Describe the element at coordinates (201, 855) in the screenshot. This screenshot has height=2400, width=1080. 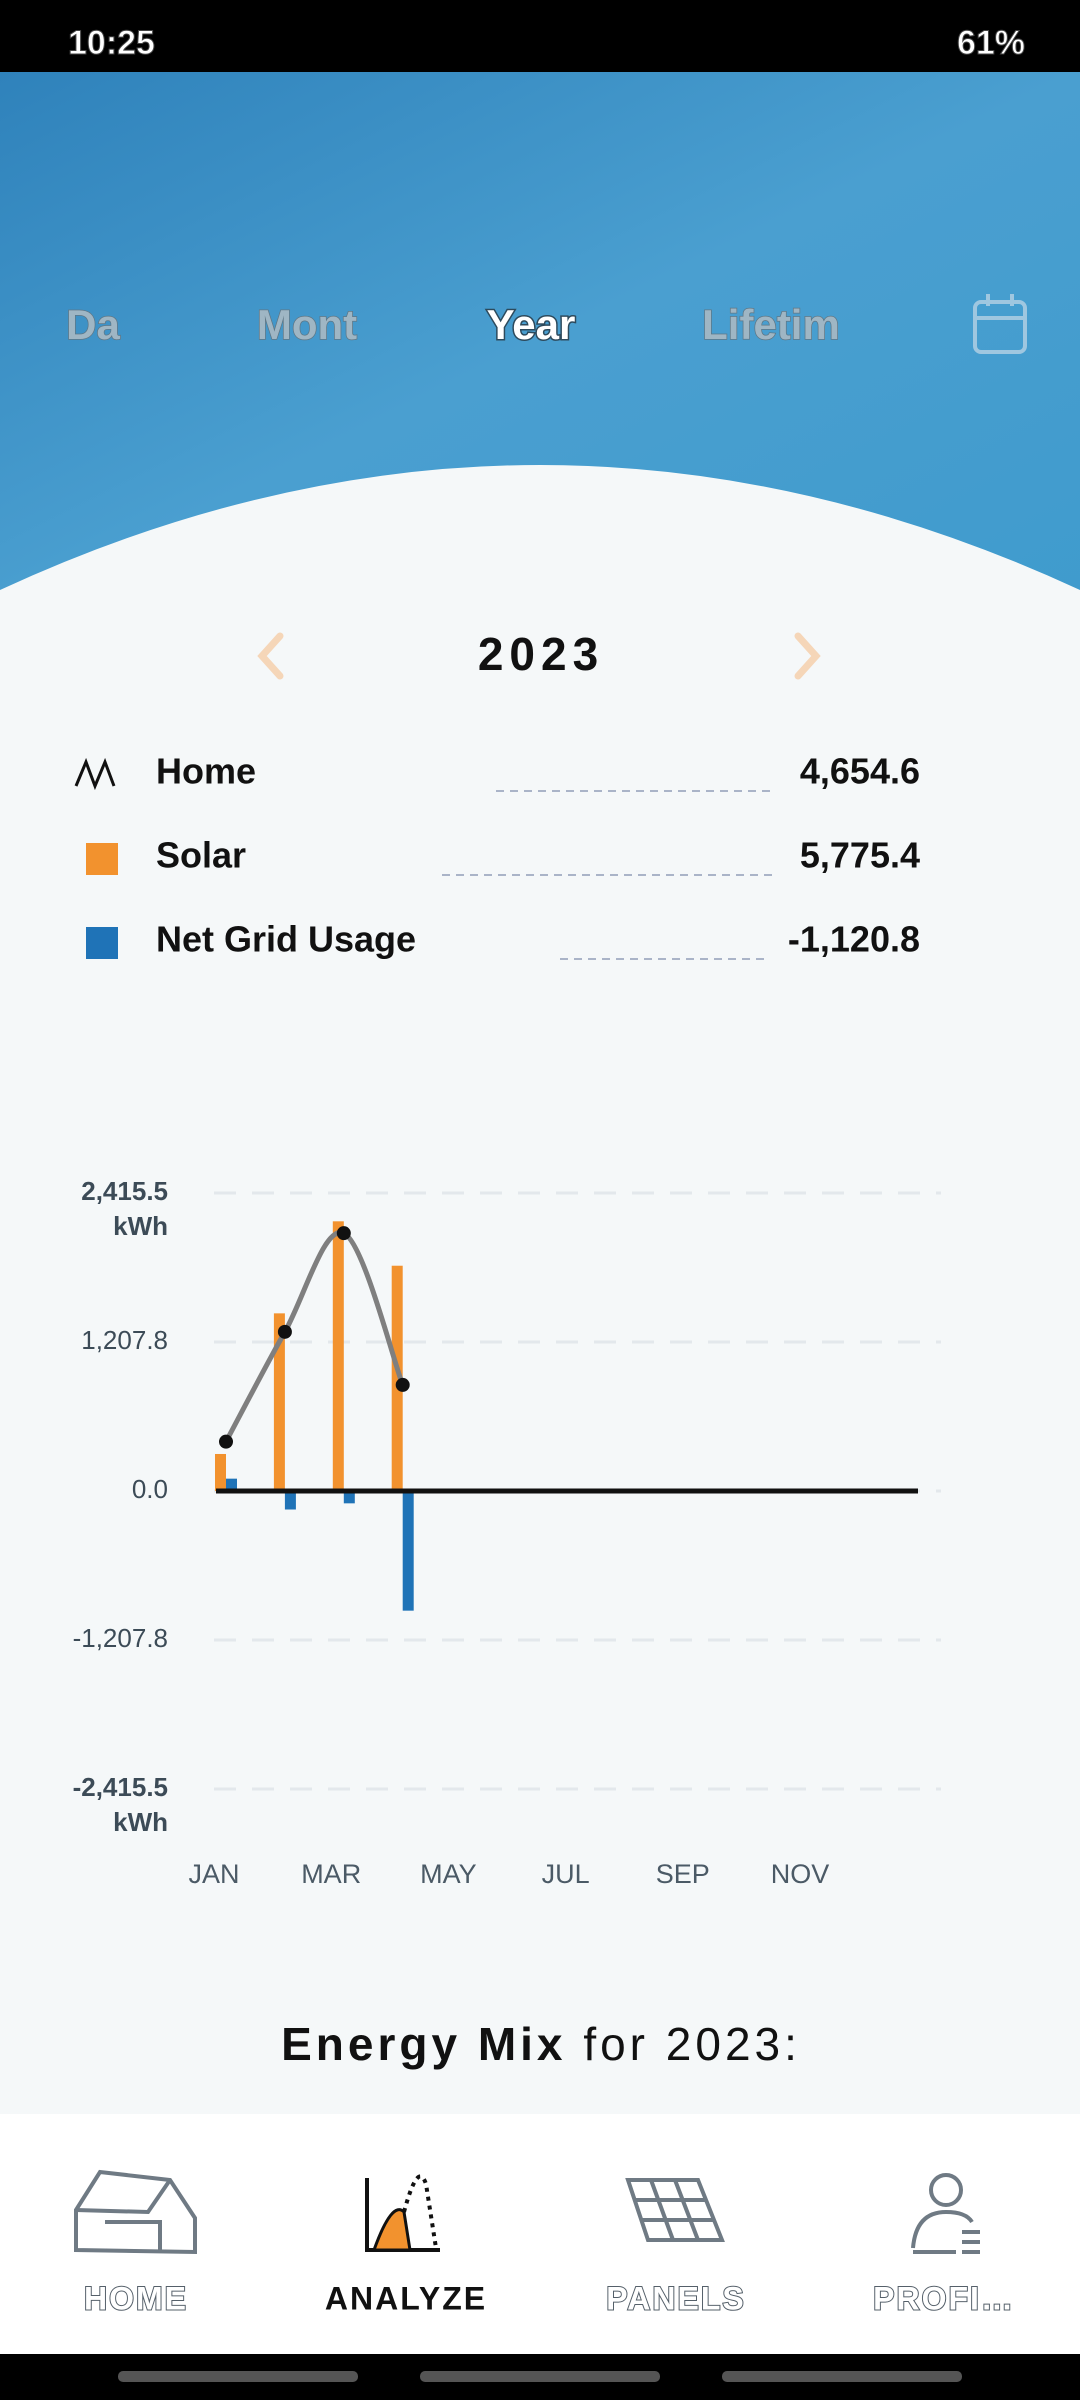
I see `legend-label: Solar` at that location.